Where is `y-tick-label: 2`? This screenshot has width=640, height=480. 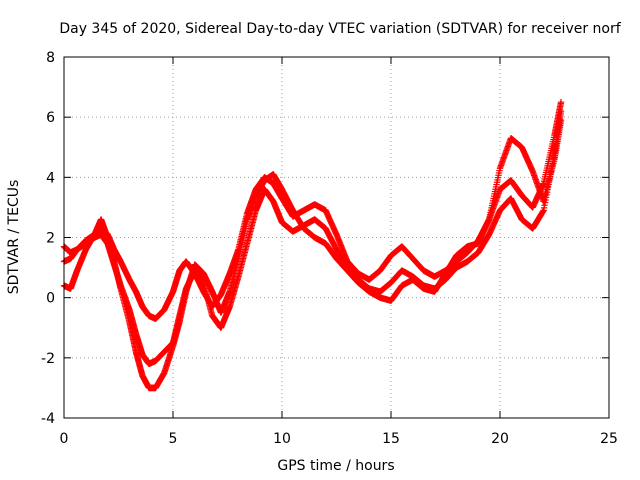
y-tick-label: 2 is located at coordinates (50, 239).